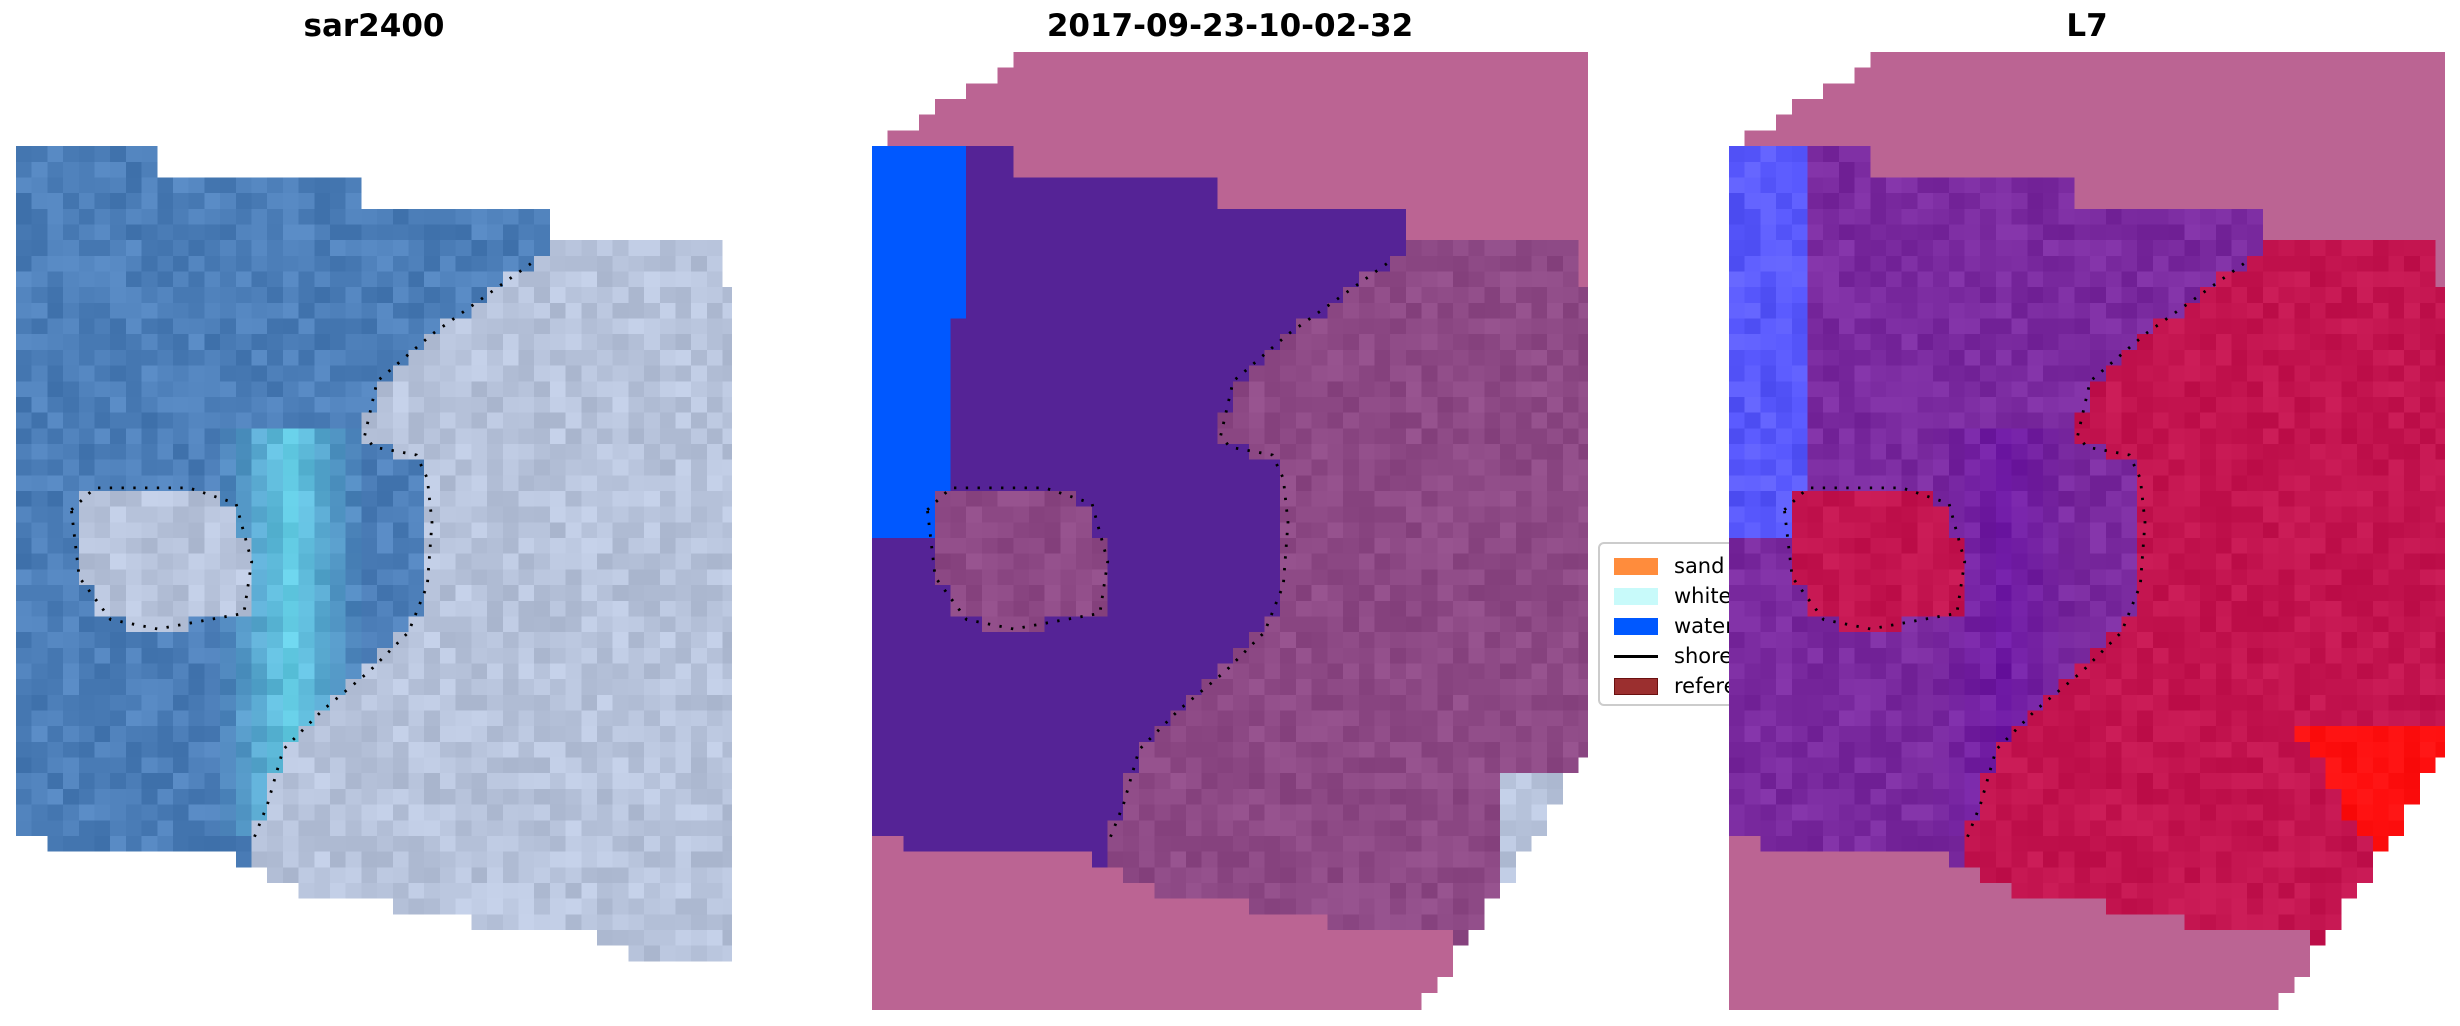 The height and width of the screenshot is (1026, 2460). I want to click on legend-item-reference: referer, so click(1679, 686).